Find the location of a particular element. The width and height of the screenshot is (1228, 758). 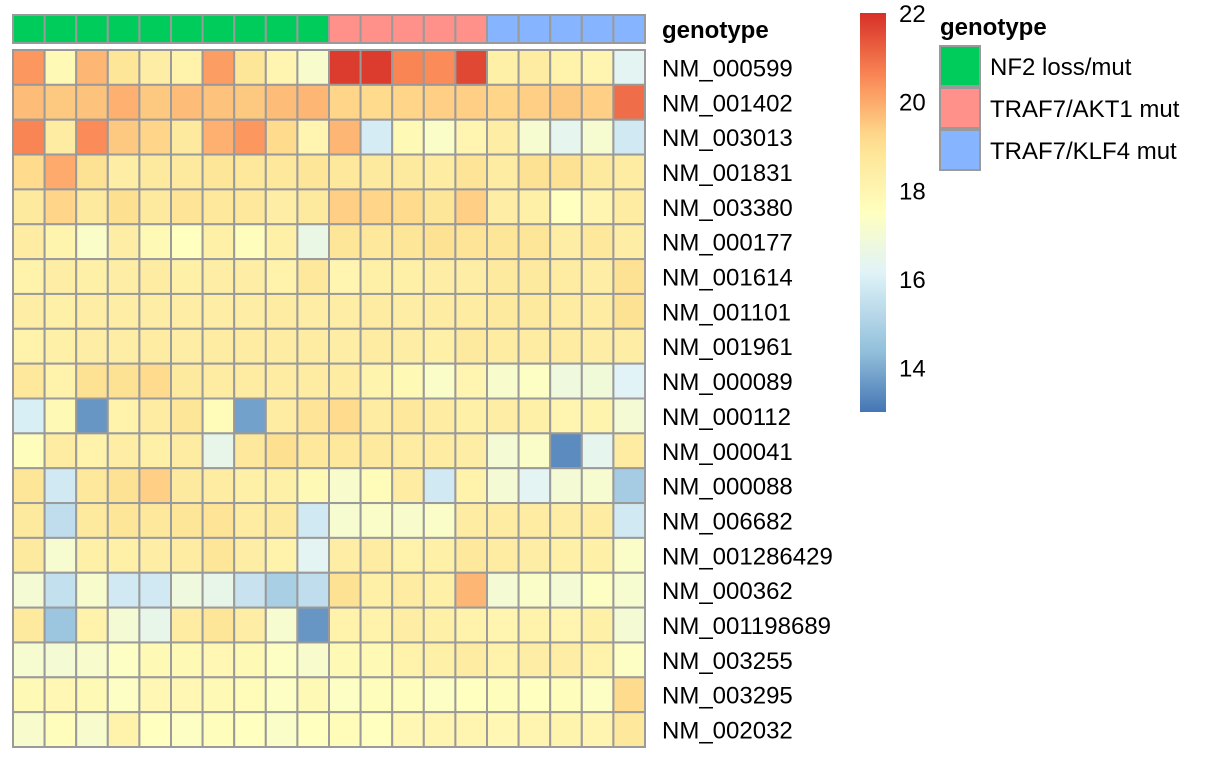

row-label: NM_003013 is located at coordinates (727, 138).